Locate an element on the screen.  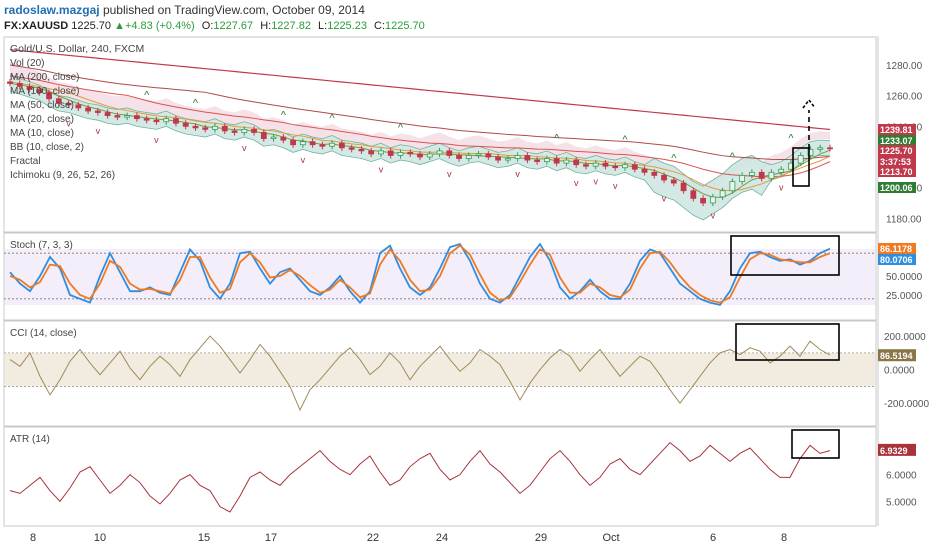
stoch-value-tag is located at coordinates (897, 248).